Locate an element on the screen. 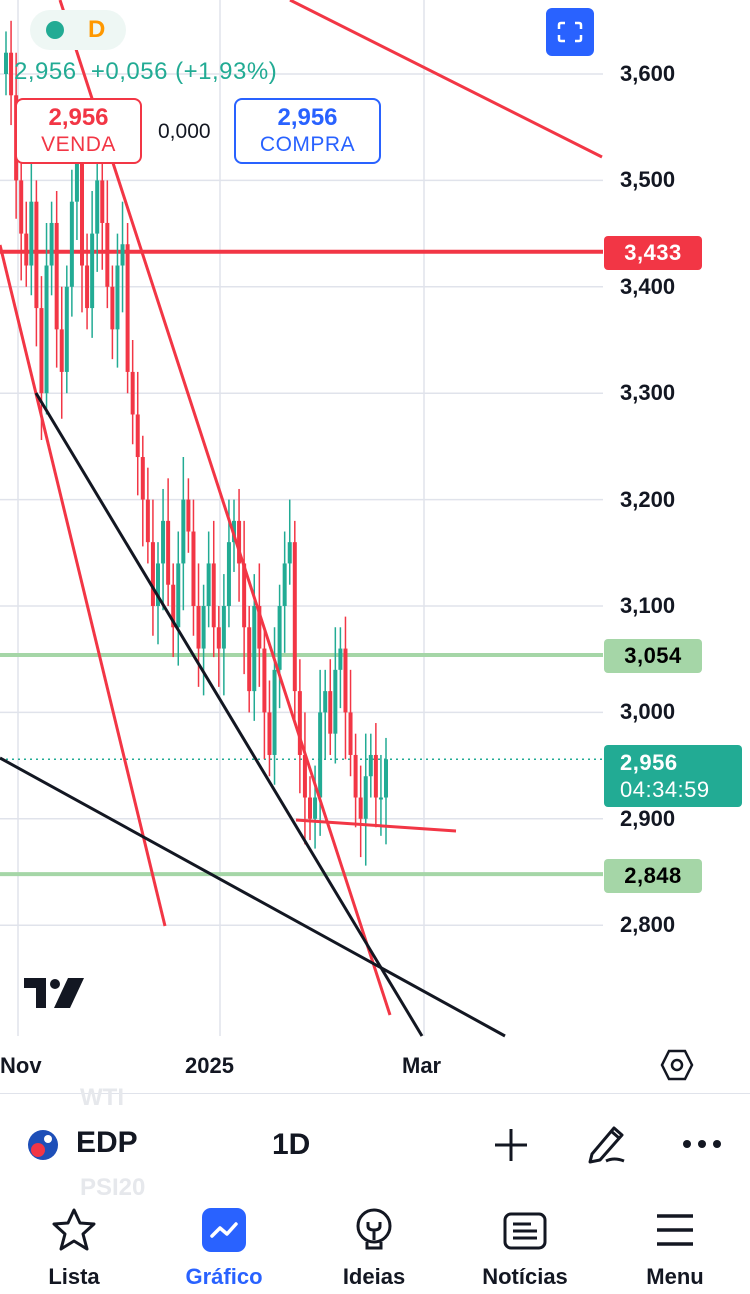 The image size is (750, 1294). symbol-button: EDP is located at coordinates (81, 1143).